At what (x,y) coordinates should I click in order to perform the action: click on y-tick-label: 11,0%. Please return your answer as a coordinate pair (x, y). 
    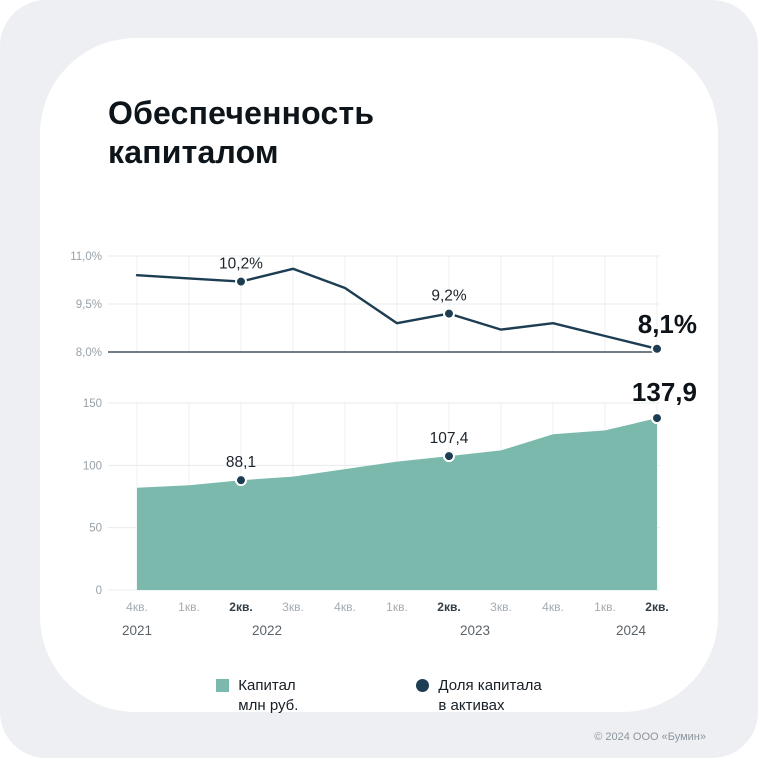
    Looking at the image, I should click on (86, 257).